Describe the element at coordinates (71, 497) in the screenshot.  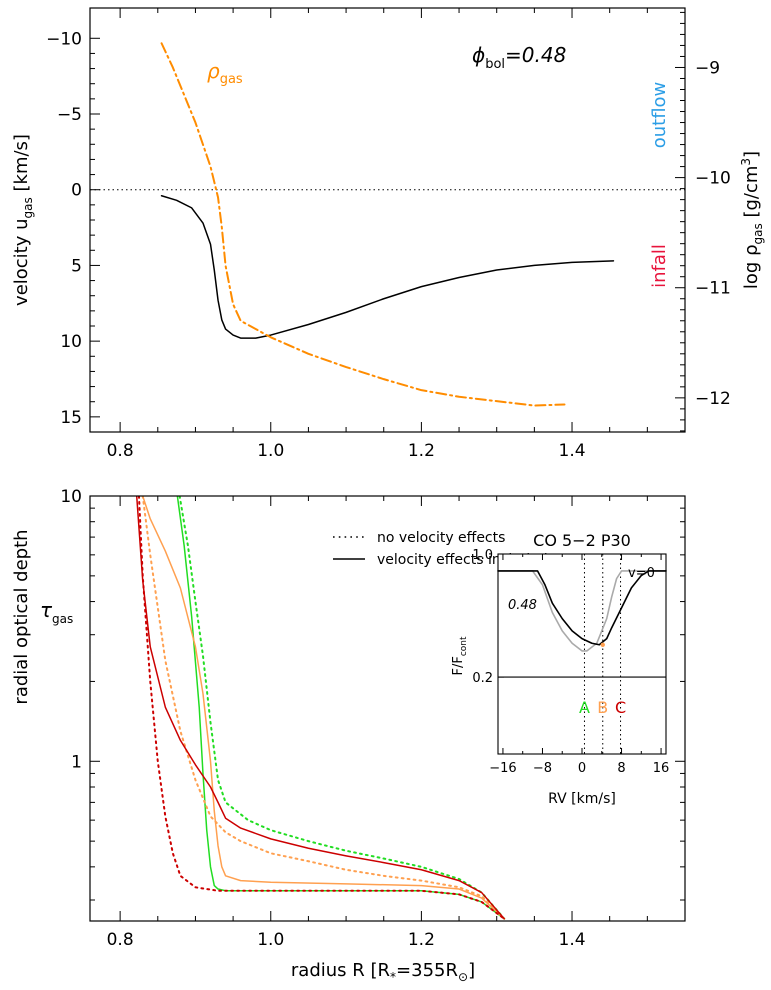
I see `bottom-ytick-label: 10` at that location.